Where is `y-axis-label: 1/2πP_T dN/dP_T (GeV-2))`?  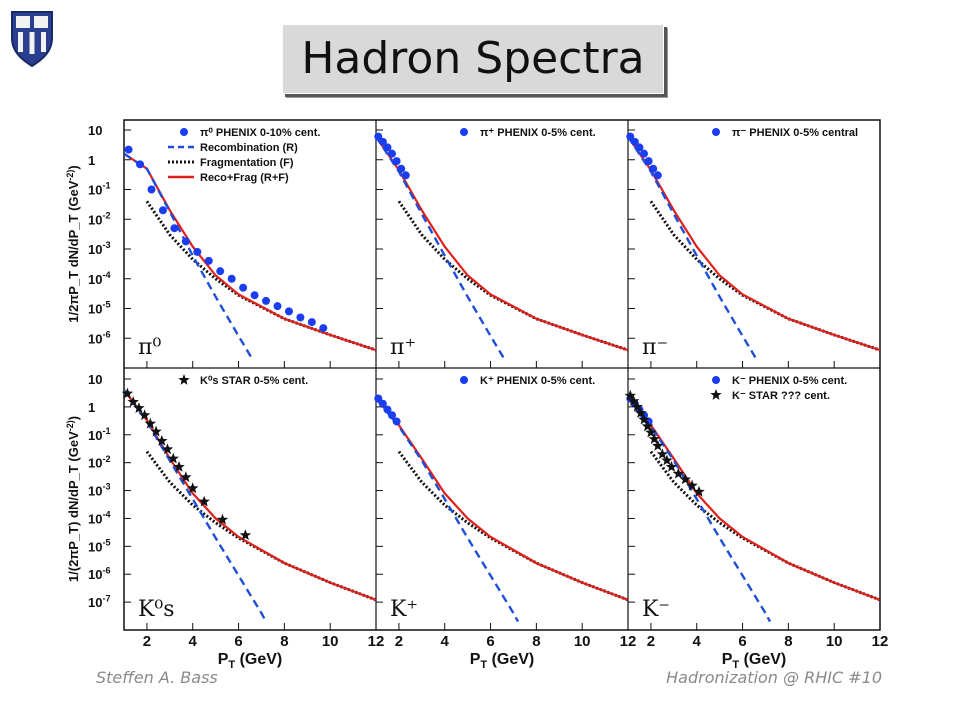
y-axis-label: 1/2πP_T dN/dP_T (GeV-2)) is located at coordinates (73, 244).